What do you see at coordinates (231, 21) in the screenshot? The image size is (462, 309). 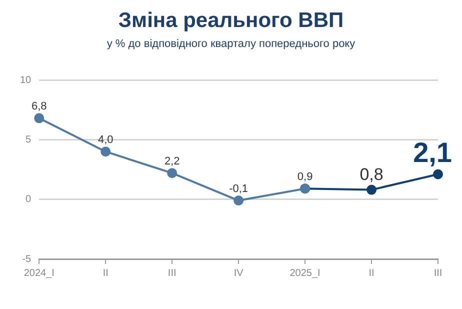 I see `chart-title: Зміна реального ВВП` at bounding box center [231, 21].